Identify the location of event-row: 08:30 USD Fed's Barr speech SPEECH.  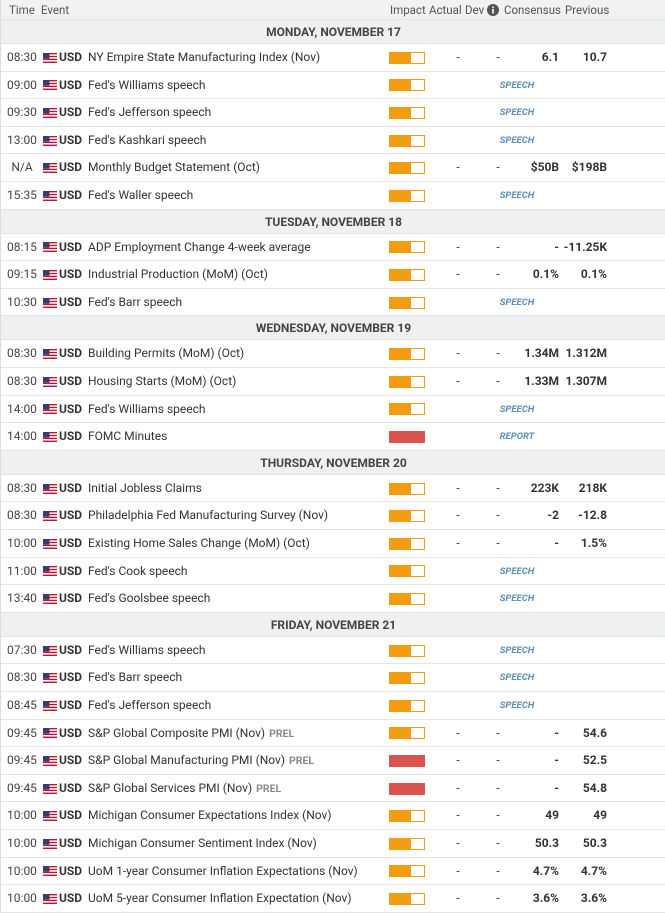
(333, 678).